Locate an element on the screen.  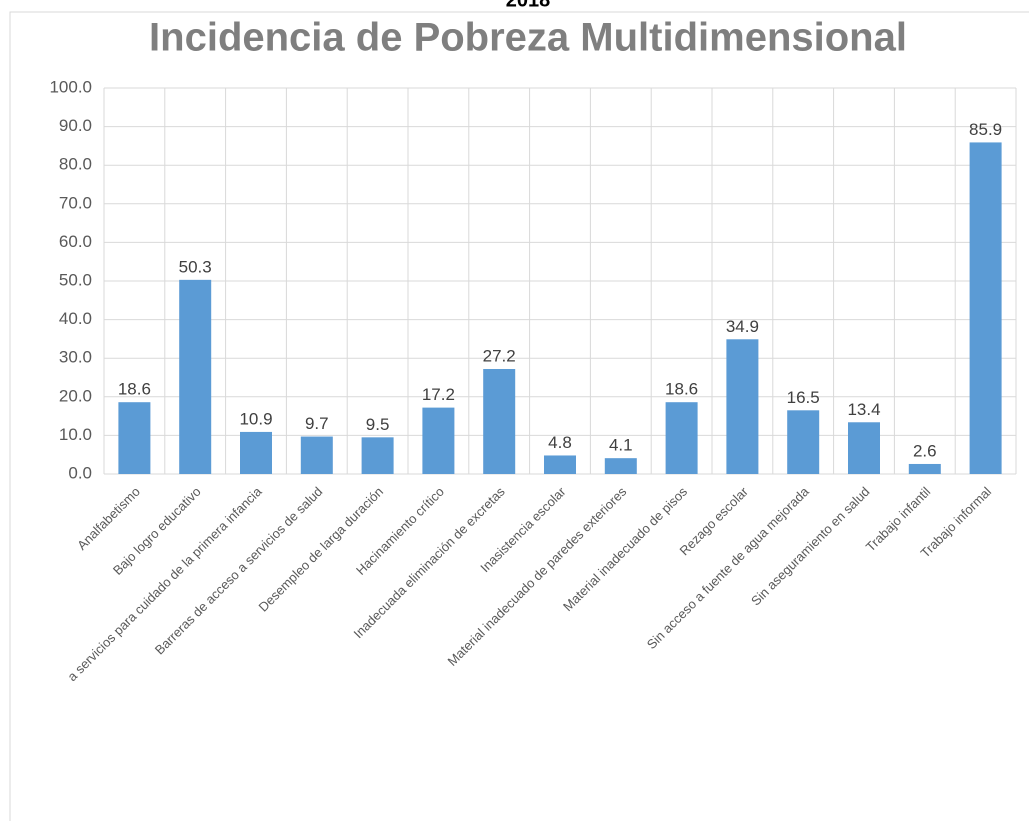
x-tick-label: Analfabetismo is located at coordinates (108, 518).